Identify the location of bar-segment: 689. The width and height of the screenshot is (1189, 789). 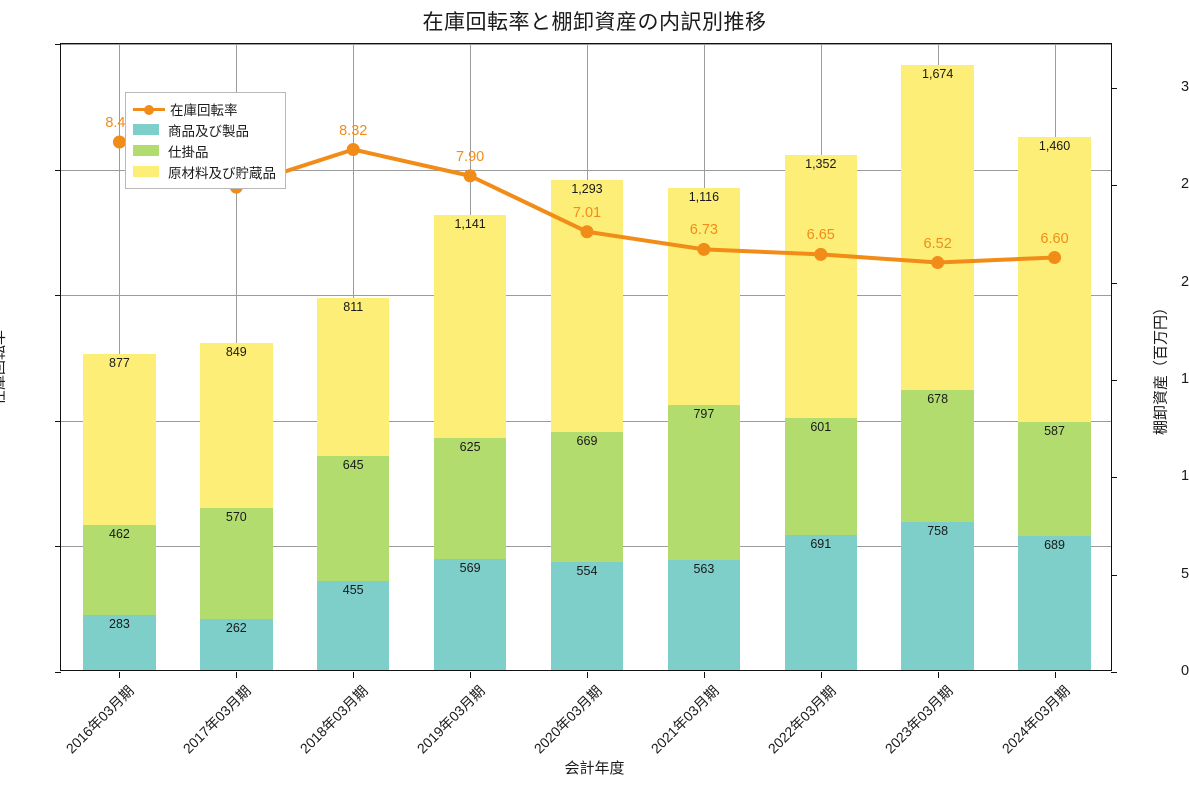
(1054, 602).